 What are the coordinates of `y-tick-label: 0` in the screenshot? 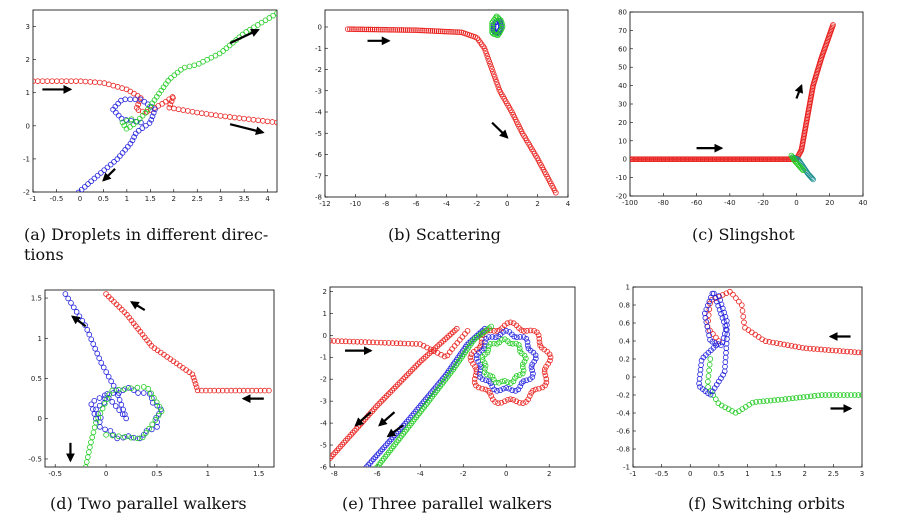 It's located at (40, 419).